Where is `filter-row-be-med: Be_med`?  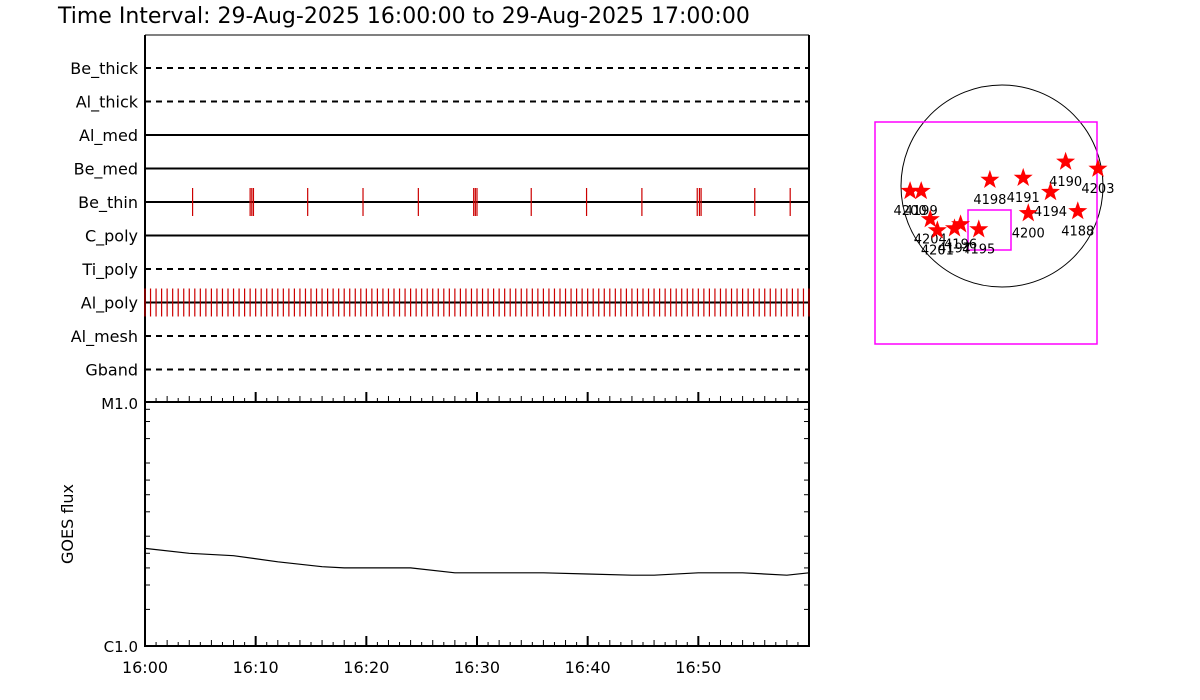 filter-row-be-med: Be_med is located at coordinates (441, 170).